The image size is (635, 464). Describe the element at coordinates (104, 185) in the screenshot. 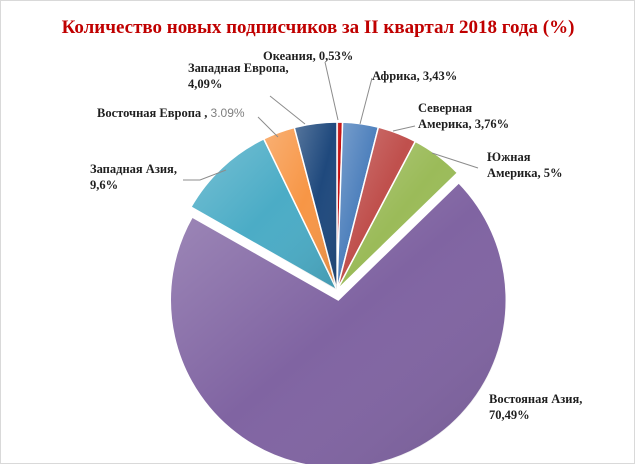

I see `label-west-asia-line2: 9,6%` at that location.